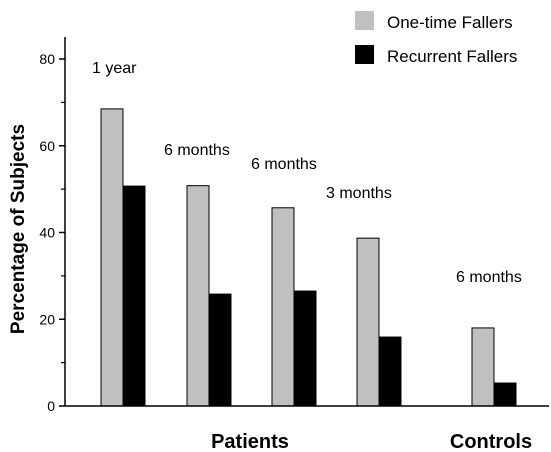 Image resolution: width=551 pixels, height=452 pixels. I want to click on y-axis-ticks: 0 20 40 60 80, so click(52, 232).